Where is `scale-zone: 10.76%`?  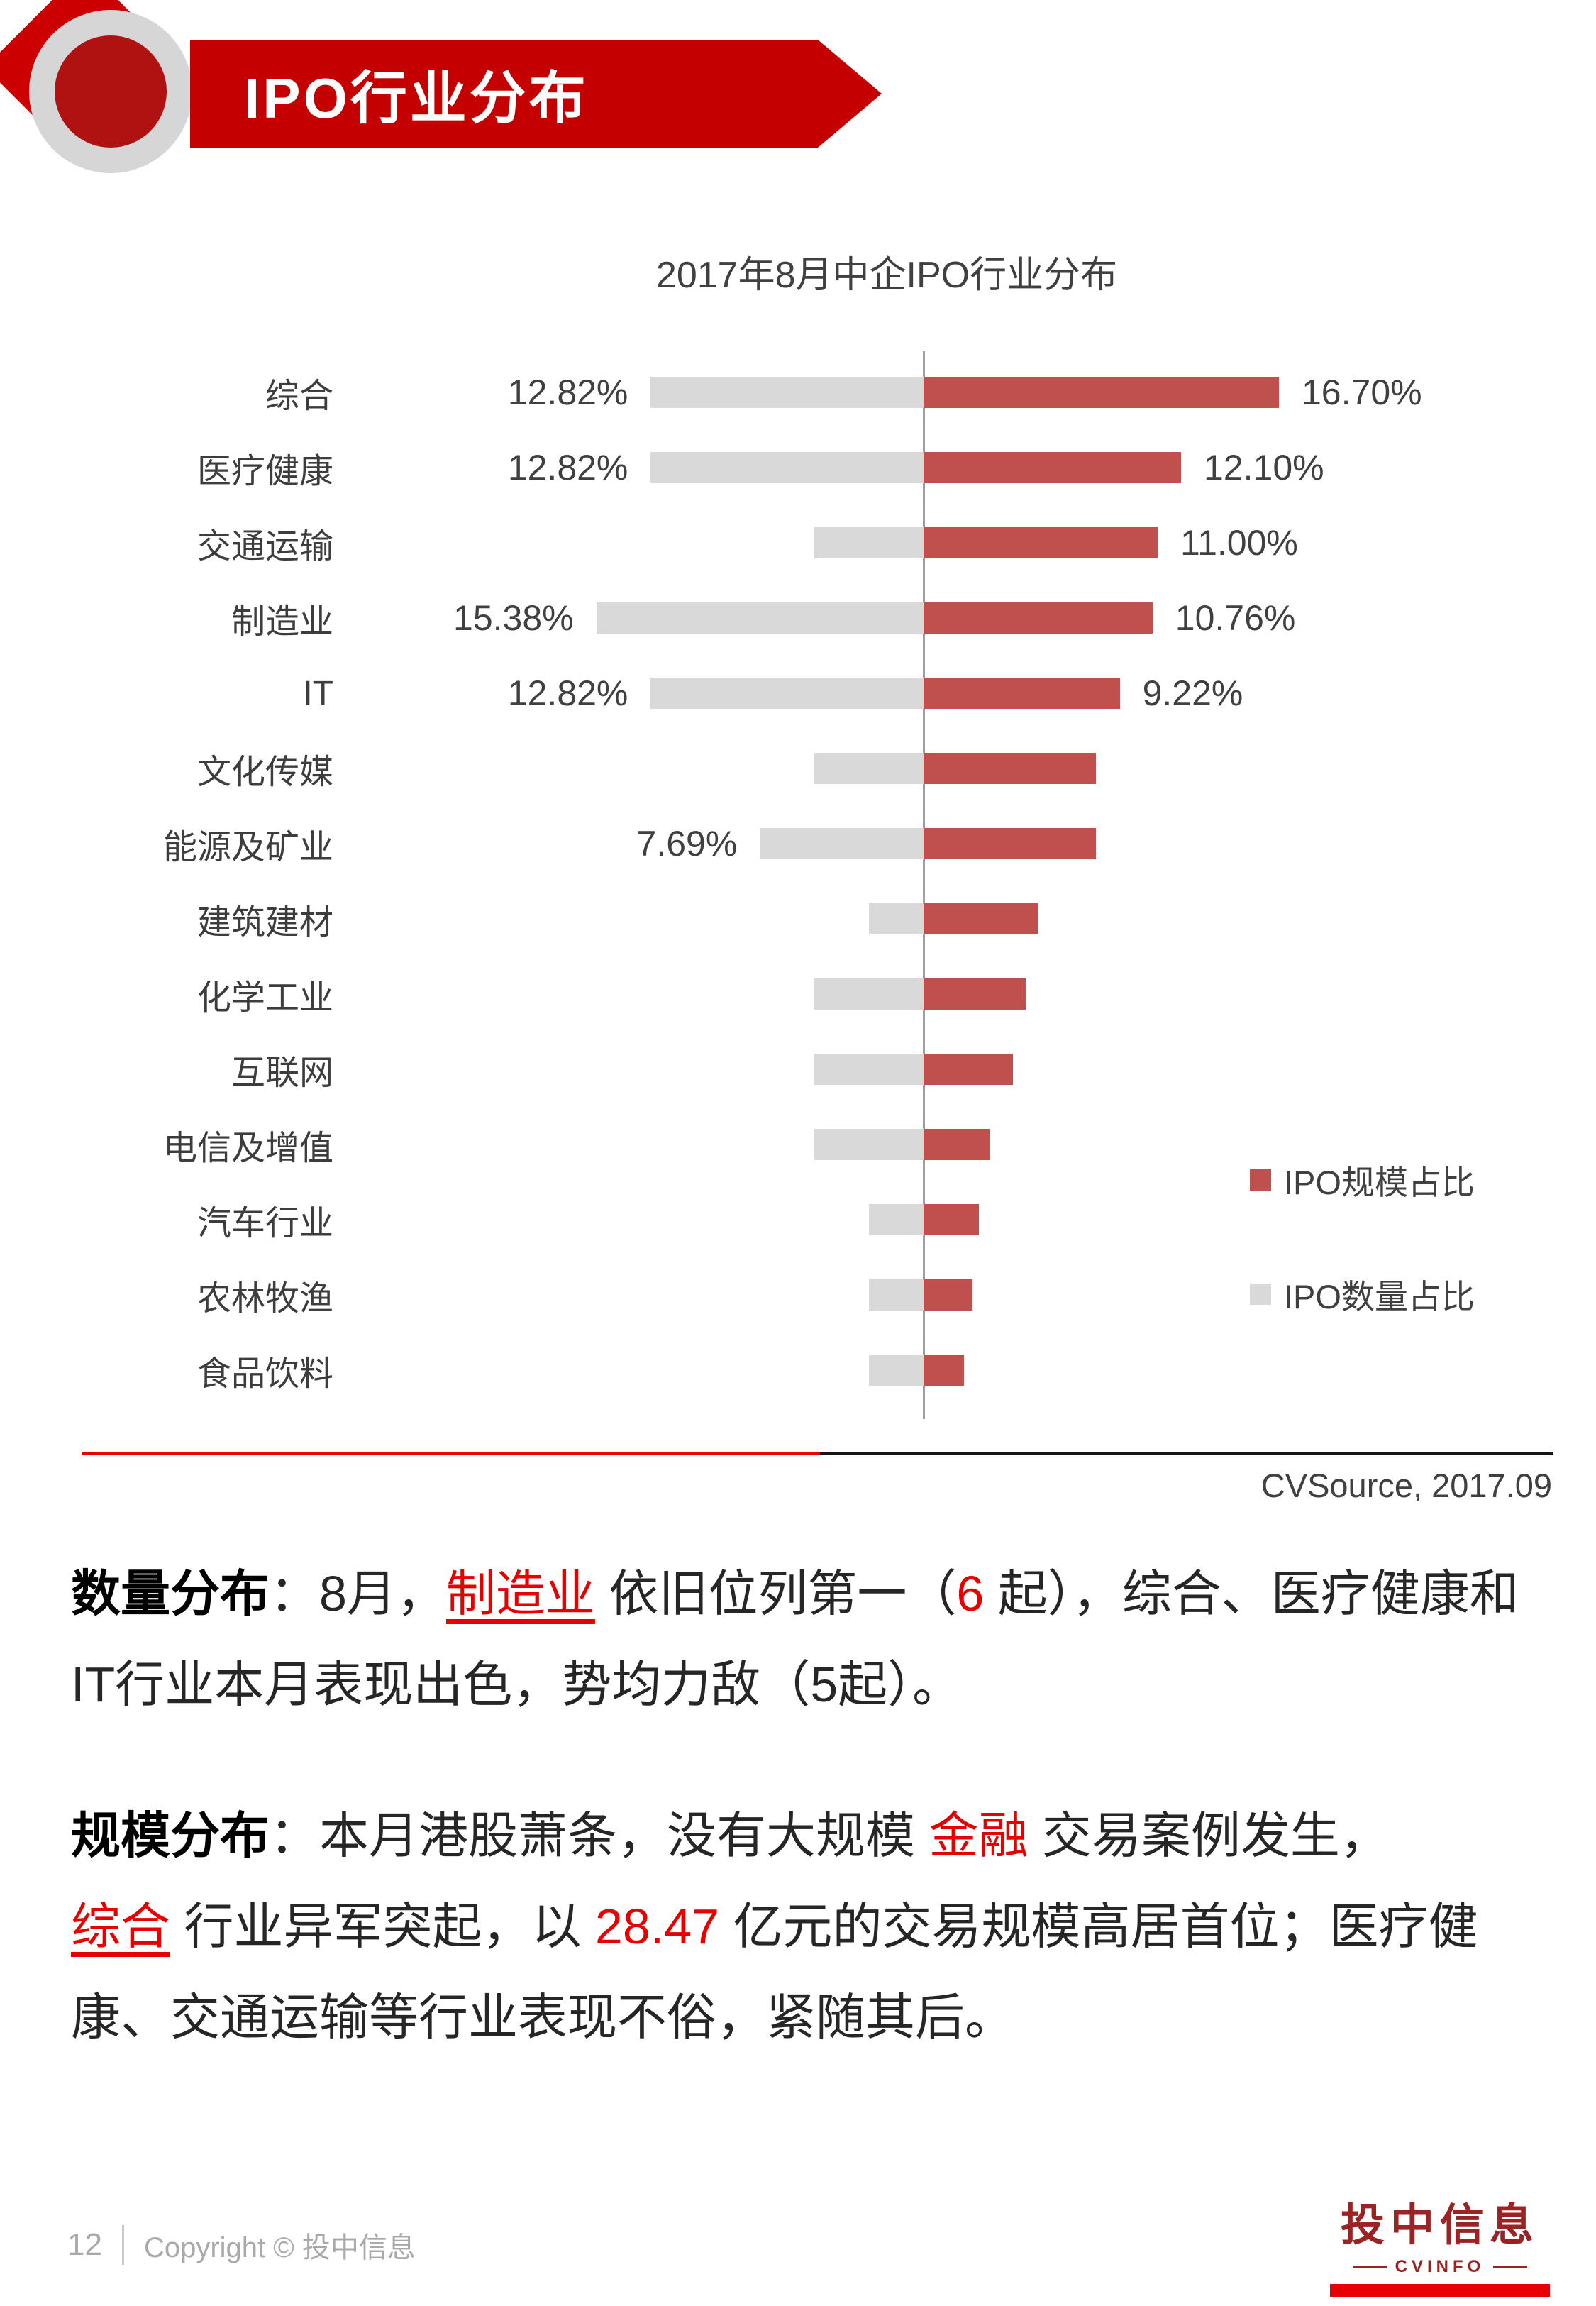 scale-zone: 10.76% is located at coordinates (1260, 618).